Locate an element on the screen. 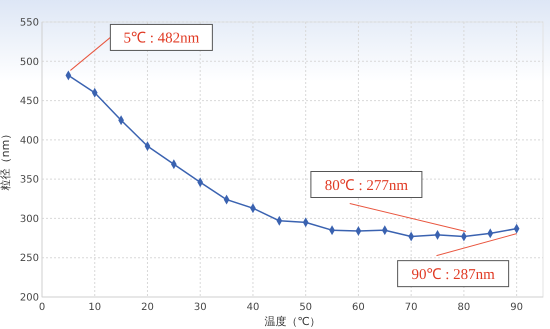 The height and width of the screenshot is (329, 550). y-tick-label: 400 is located at coordinates (29, 140).